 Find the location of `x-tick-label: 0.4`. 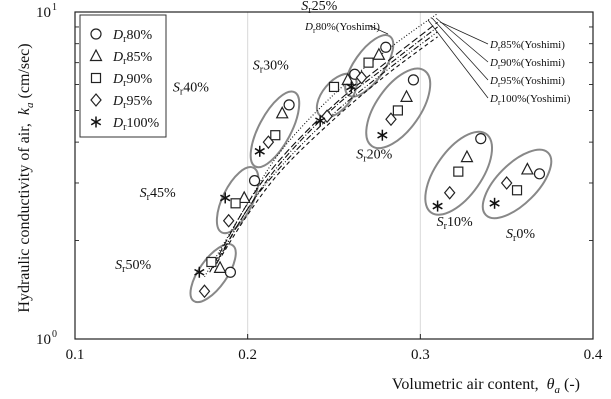

x-tick-label: 0.4 is located at coordinates (593, 355).